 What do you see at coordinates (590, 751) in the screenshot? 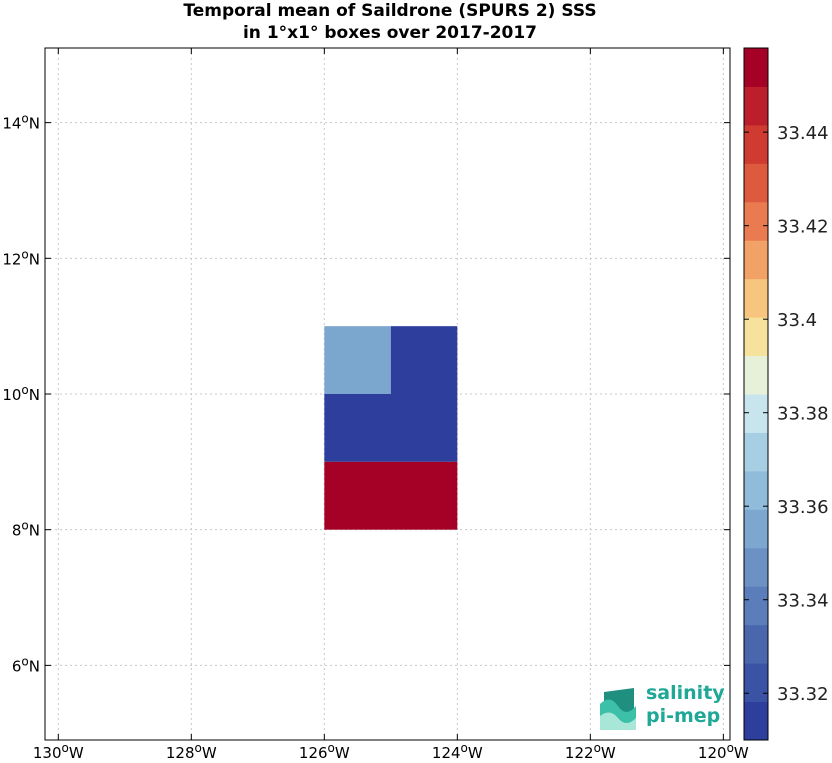
I see `x-tick-label: 122oW` at bounding box center [590, 751].